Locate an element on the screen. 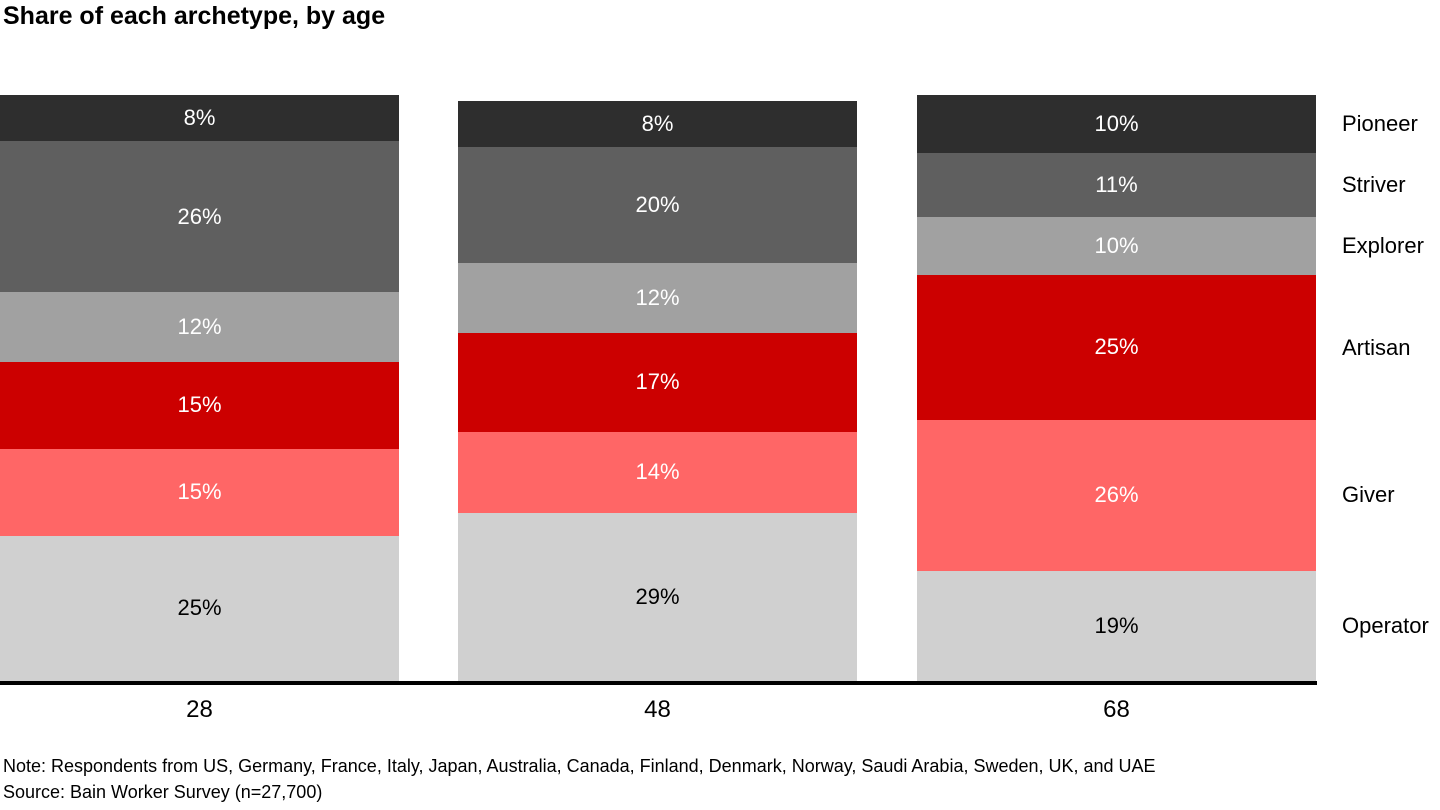  x-tick-label-28: 28 is located at coordinates (199, 709).